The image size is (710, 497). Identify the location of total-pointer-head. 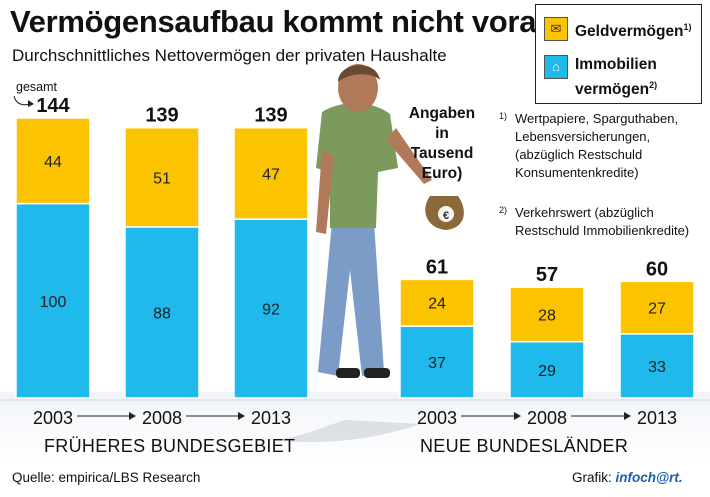
(31, 103).